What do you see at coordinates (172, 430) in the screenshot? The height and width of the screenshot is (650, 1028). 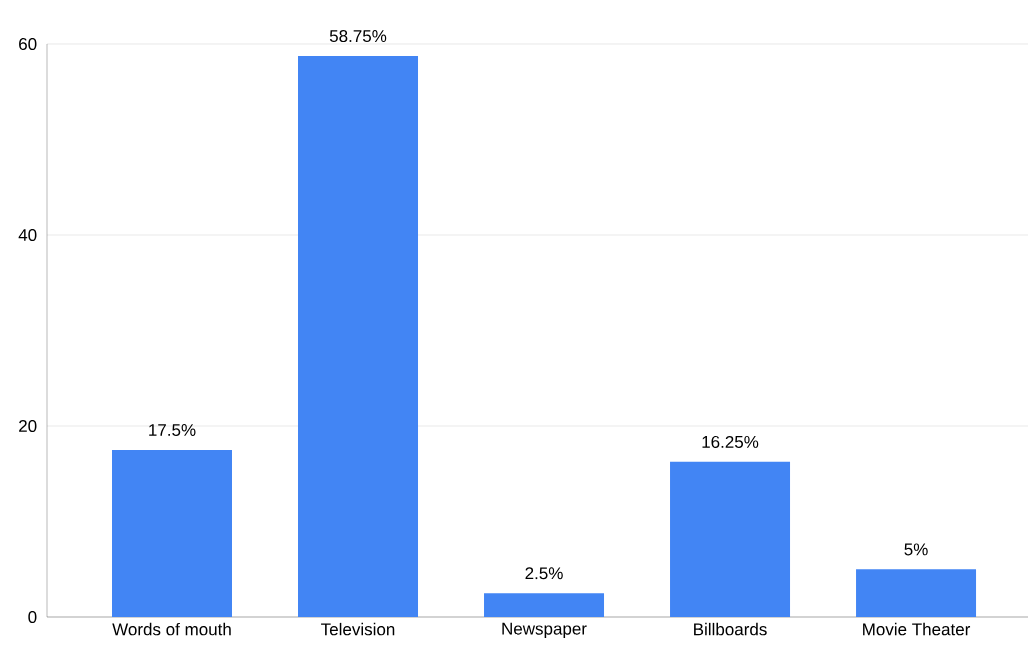 I see `data-label: 17.5%` at bounding box center [172, 430].